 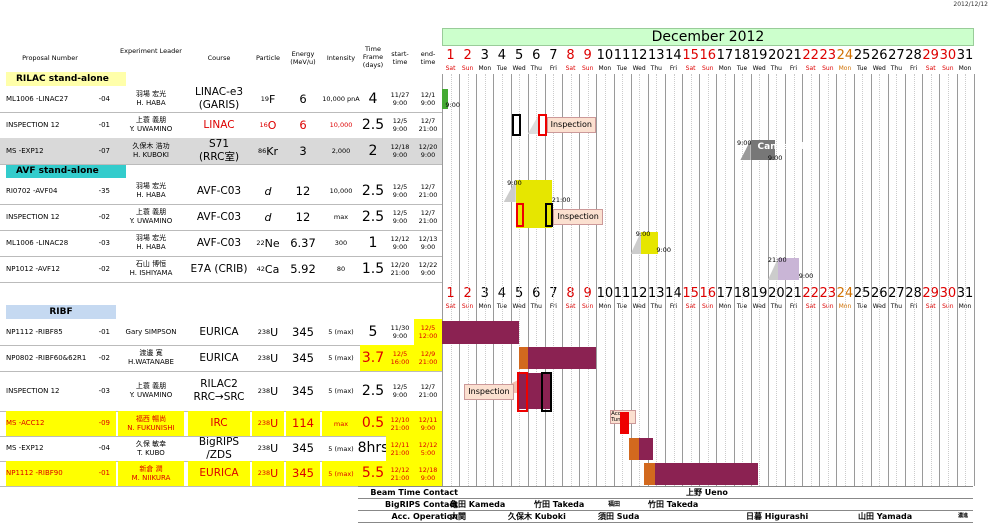 What do you see at coordinates (970, 4) in the screenshot?
I see `print-date: 2012/12/12` at bounding box center [970, 4].